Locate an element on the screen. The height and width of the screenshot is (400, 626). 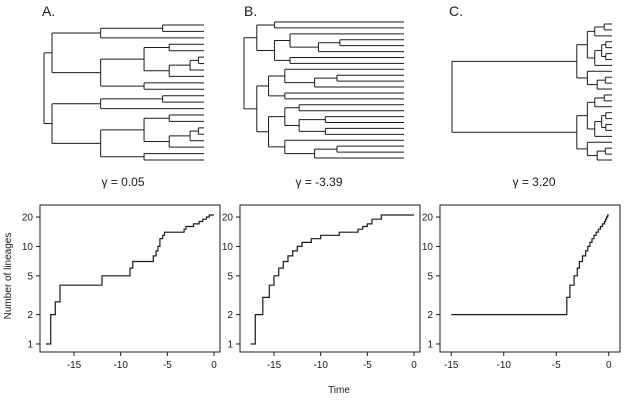
panel-c-letter: C. is located at coordinates (456, 11).